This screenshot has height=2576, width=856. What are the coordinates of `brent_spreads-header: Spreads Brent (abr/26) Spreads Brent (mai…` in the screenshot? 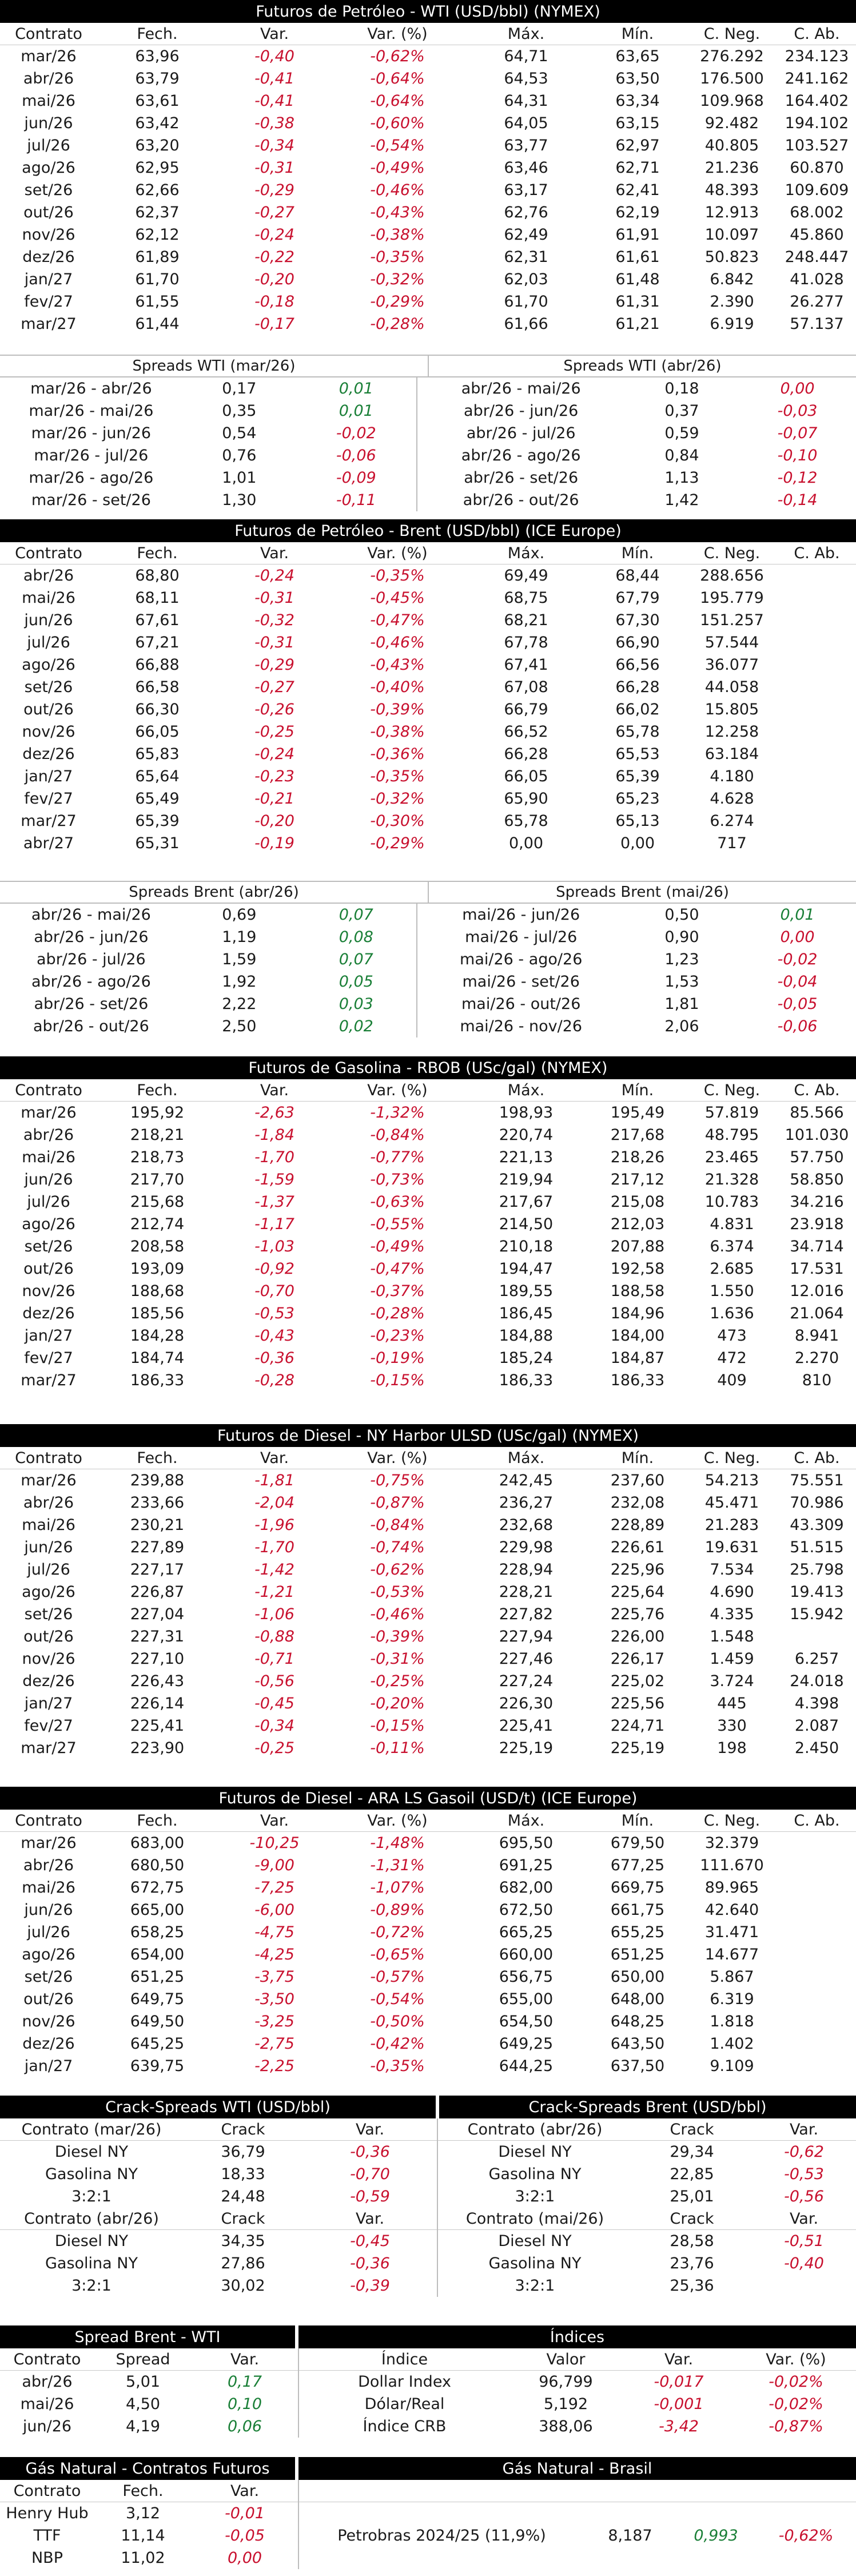 It's located at (428, 893).